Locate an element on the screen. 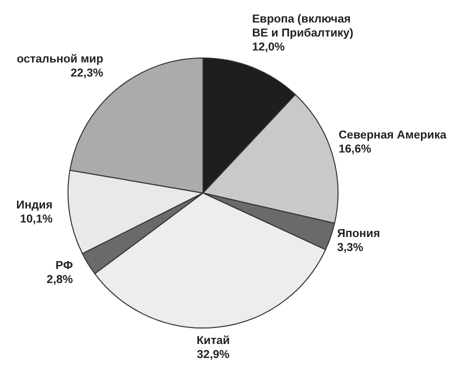 The image size is (470, 371). data-label: 32,9% is located at coordinates (213, 355).